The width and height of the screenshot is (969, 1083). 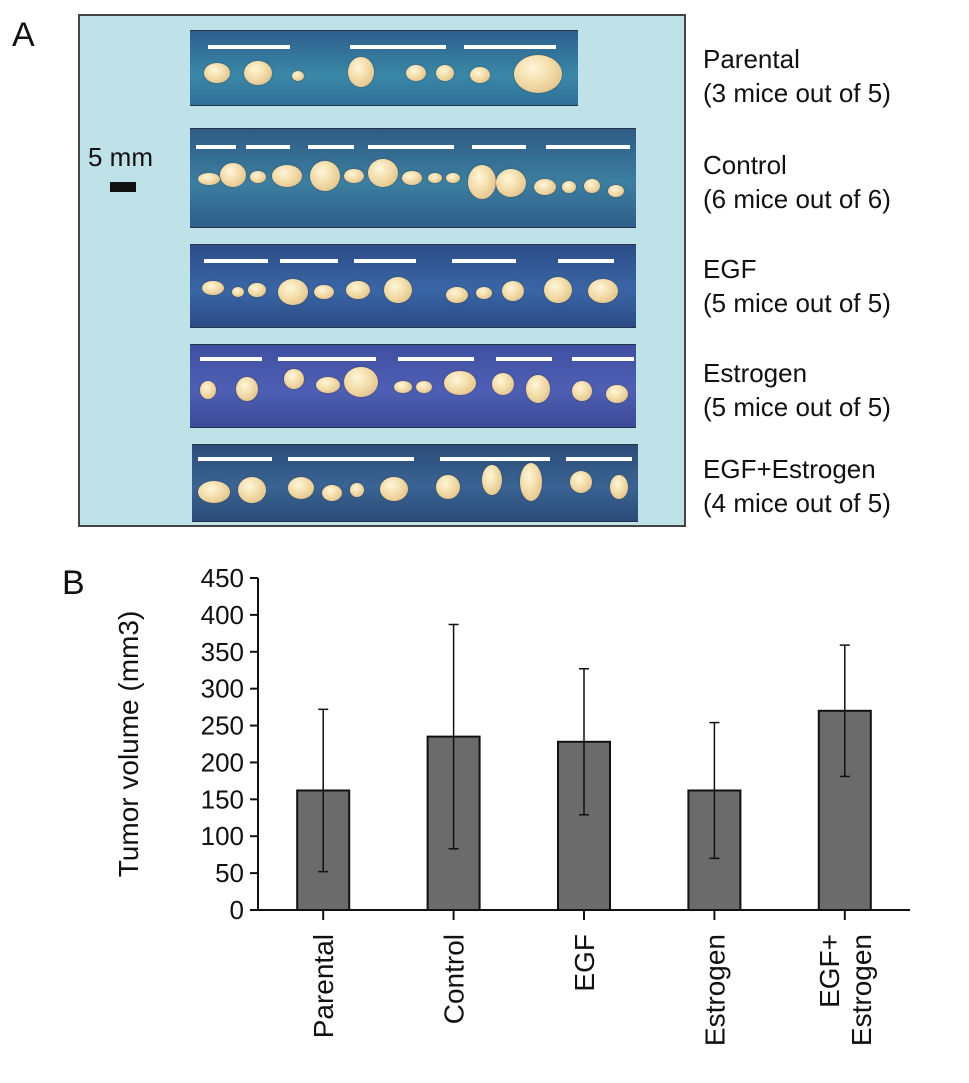 What do you see at coordinates (454, 979) in the screenshot?
I see `x-tick-label: Control` at bounding box center [454, 979].